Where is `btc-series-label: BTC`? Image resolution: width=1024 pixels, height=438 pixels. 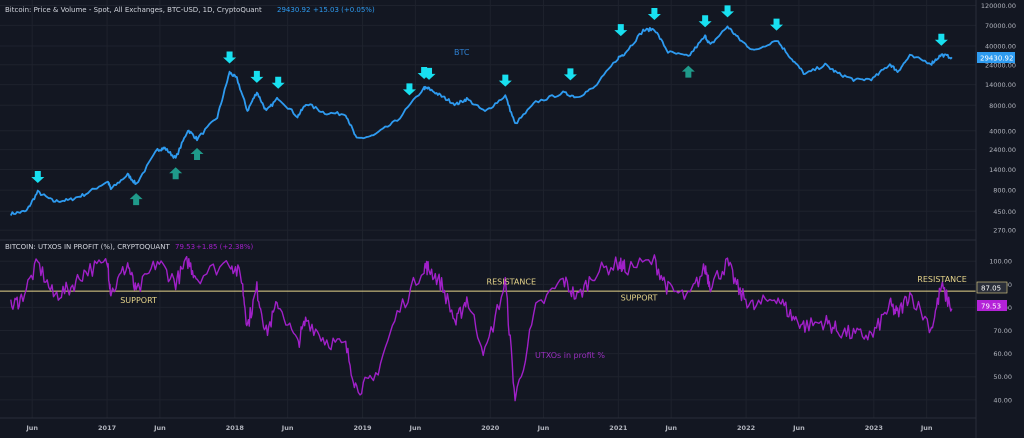
btc-series-label: BTC is located at coordinates (462, 52).